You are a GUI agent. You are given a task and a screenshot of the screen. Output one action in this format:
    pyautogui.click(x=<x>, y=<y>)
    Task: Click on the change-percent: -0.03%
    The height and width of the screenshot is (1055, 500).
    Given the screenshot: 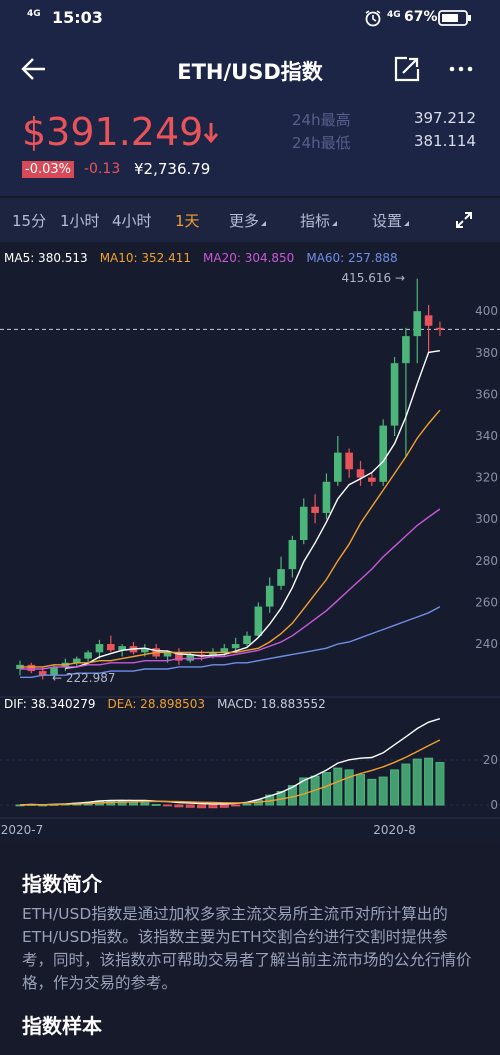 What is the action you would take?
    pyautogui.click(x=48, y=169)
    